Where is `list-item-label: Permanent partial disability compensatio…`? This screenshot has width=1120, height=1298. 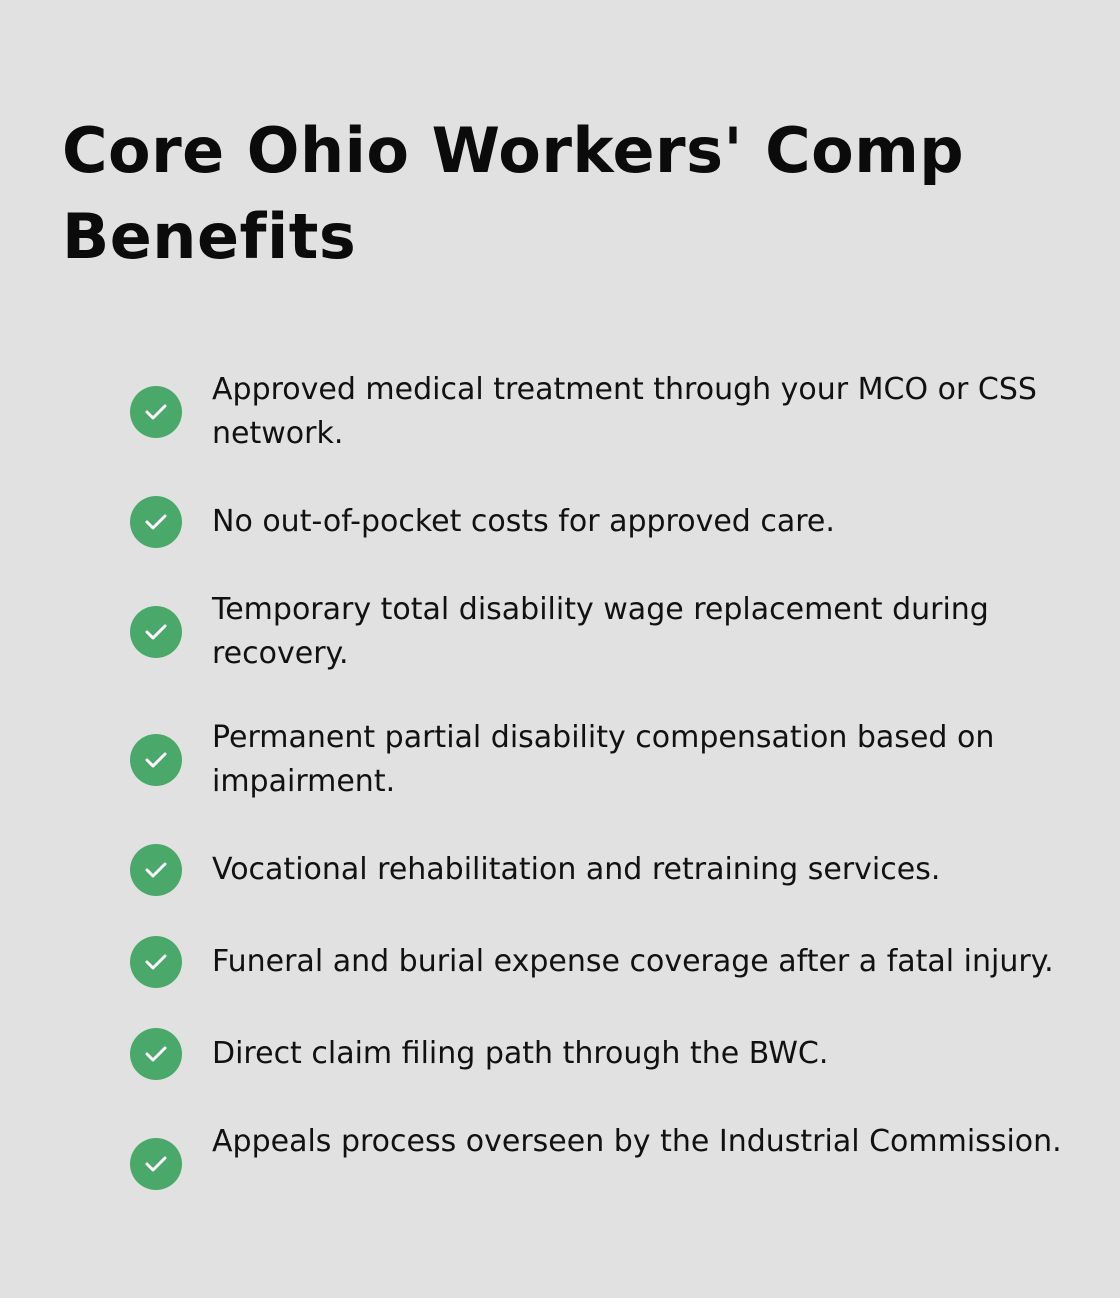 list-item-label: Permanent partial disability compensatio… is located at coordinates (603, 759).